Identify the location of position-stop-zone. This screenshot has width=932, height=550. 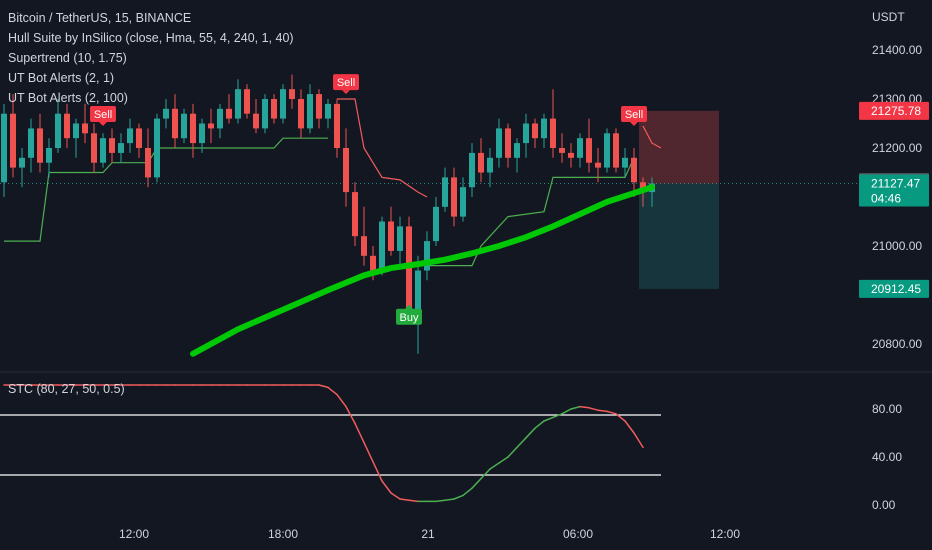
(679, 147).